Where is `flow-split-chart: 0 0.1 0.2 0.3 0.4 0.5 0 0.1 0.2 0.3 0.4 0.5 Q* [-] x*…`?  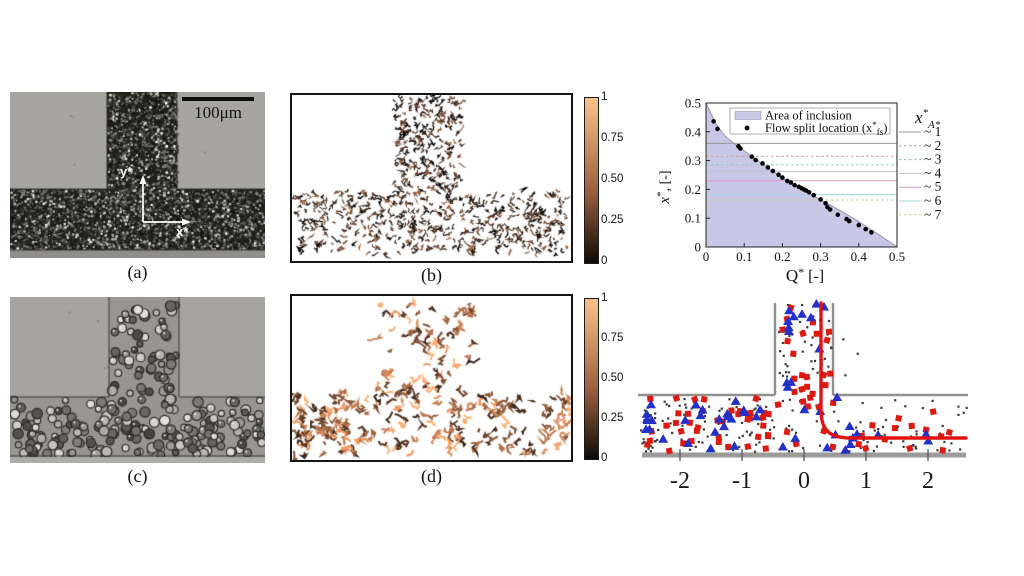 flow-split-chart: 0 0.1 0.2 0.3 0.4 0.5 0 0.1 0.2 0.3 0.4 0.5 Q* [-] x*… is located at coordinates (798, 191).